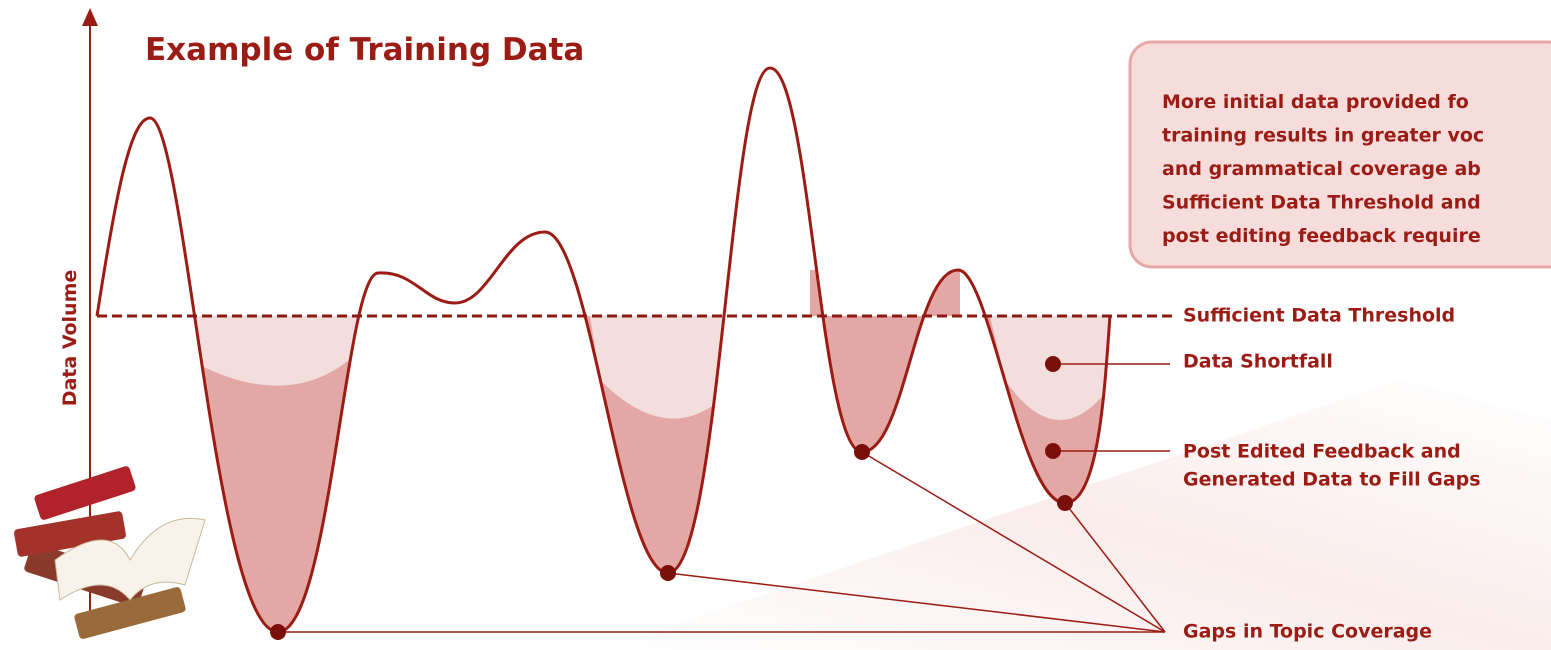 The image size is (1551, 650). What do you see at coordinates (1323, 136) in the screenshot?
I see `callout-line: training results in greater voc` at bounding box center [1323, 136].